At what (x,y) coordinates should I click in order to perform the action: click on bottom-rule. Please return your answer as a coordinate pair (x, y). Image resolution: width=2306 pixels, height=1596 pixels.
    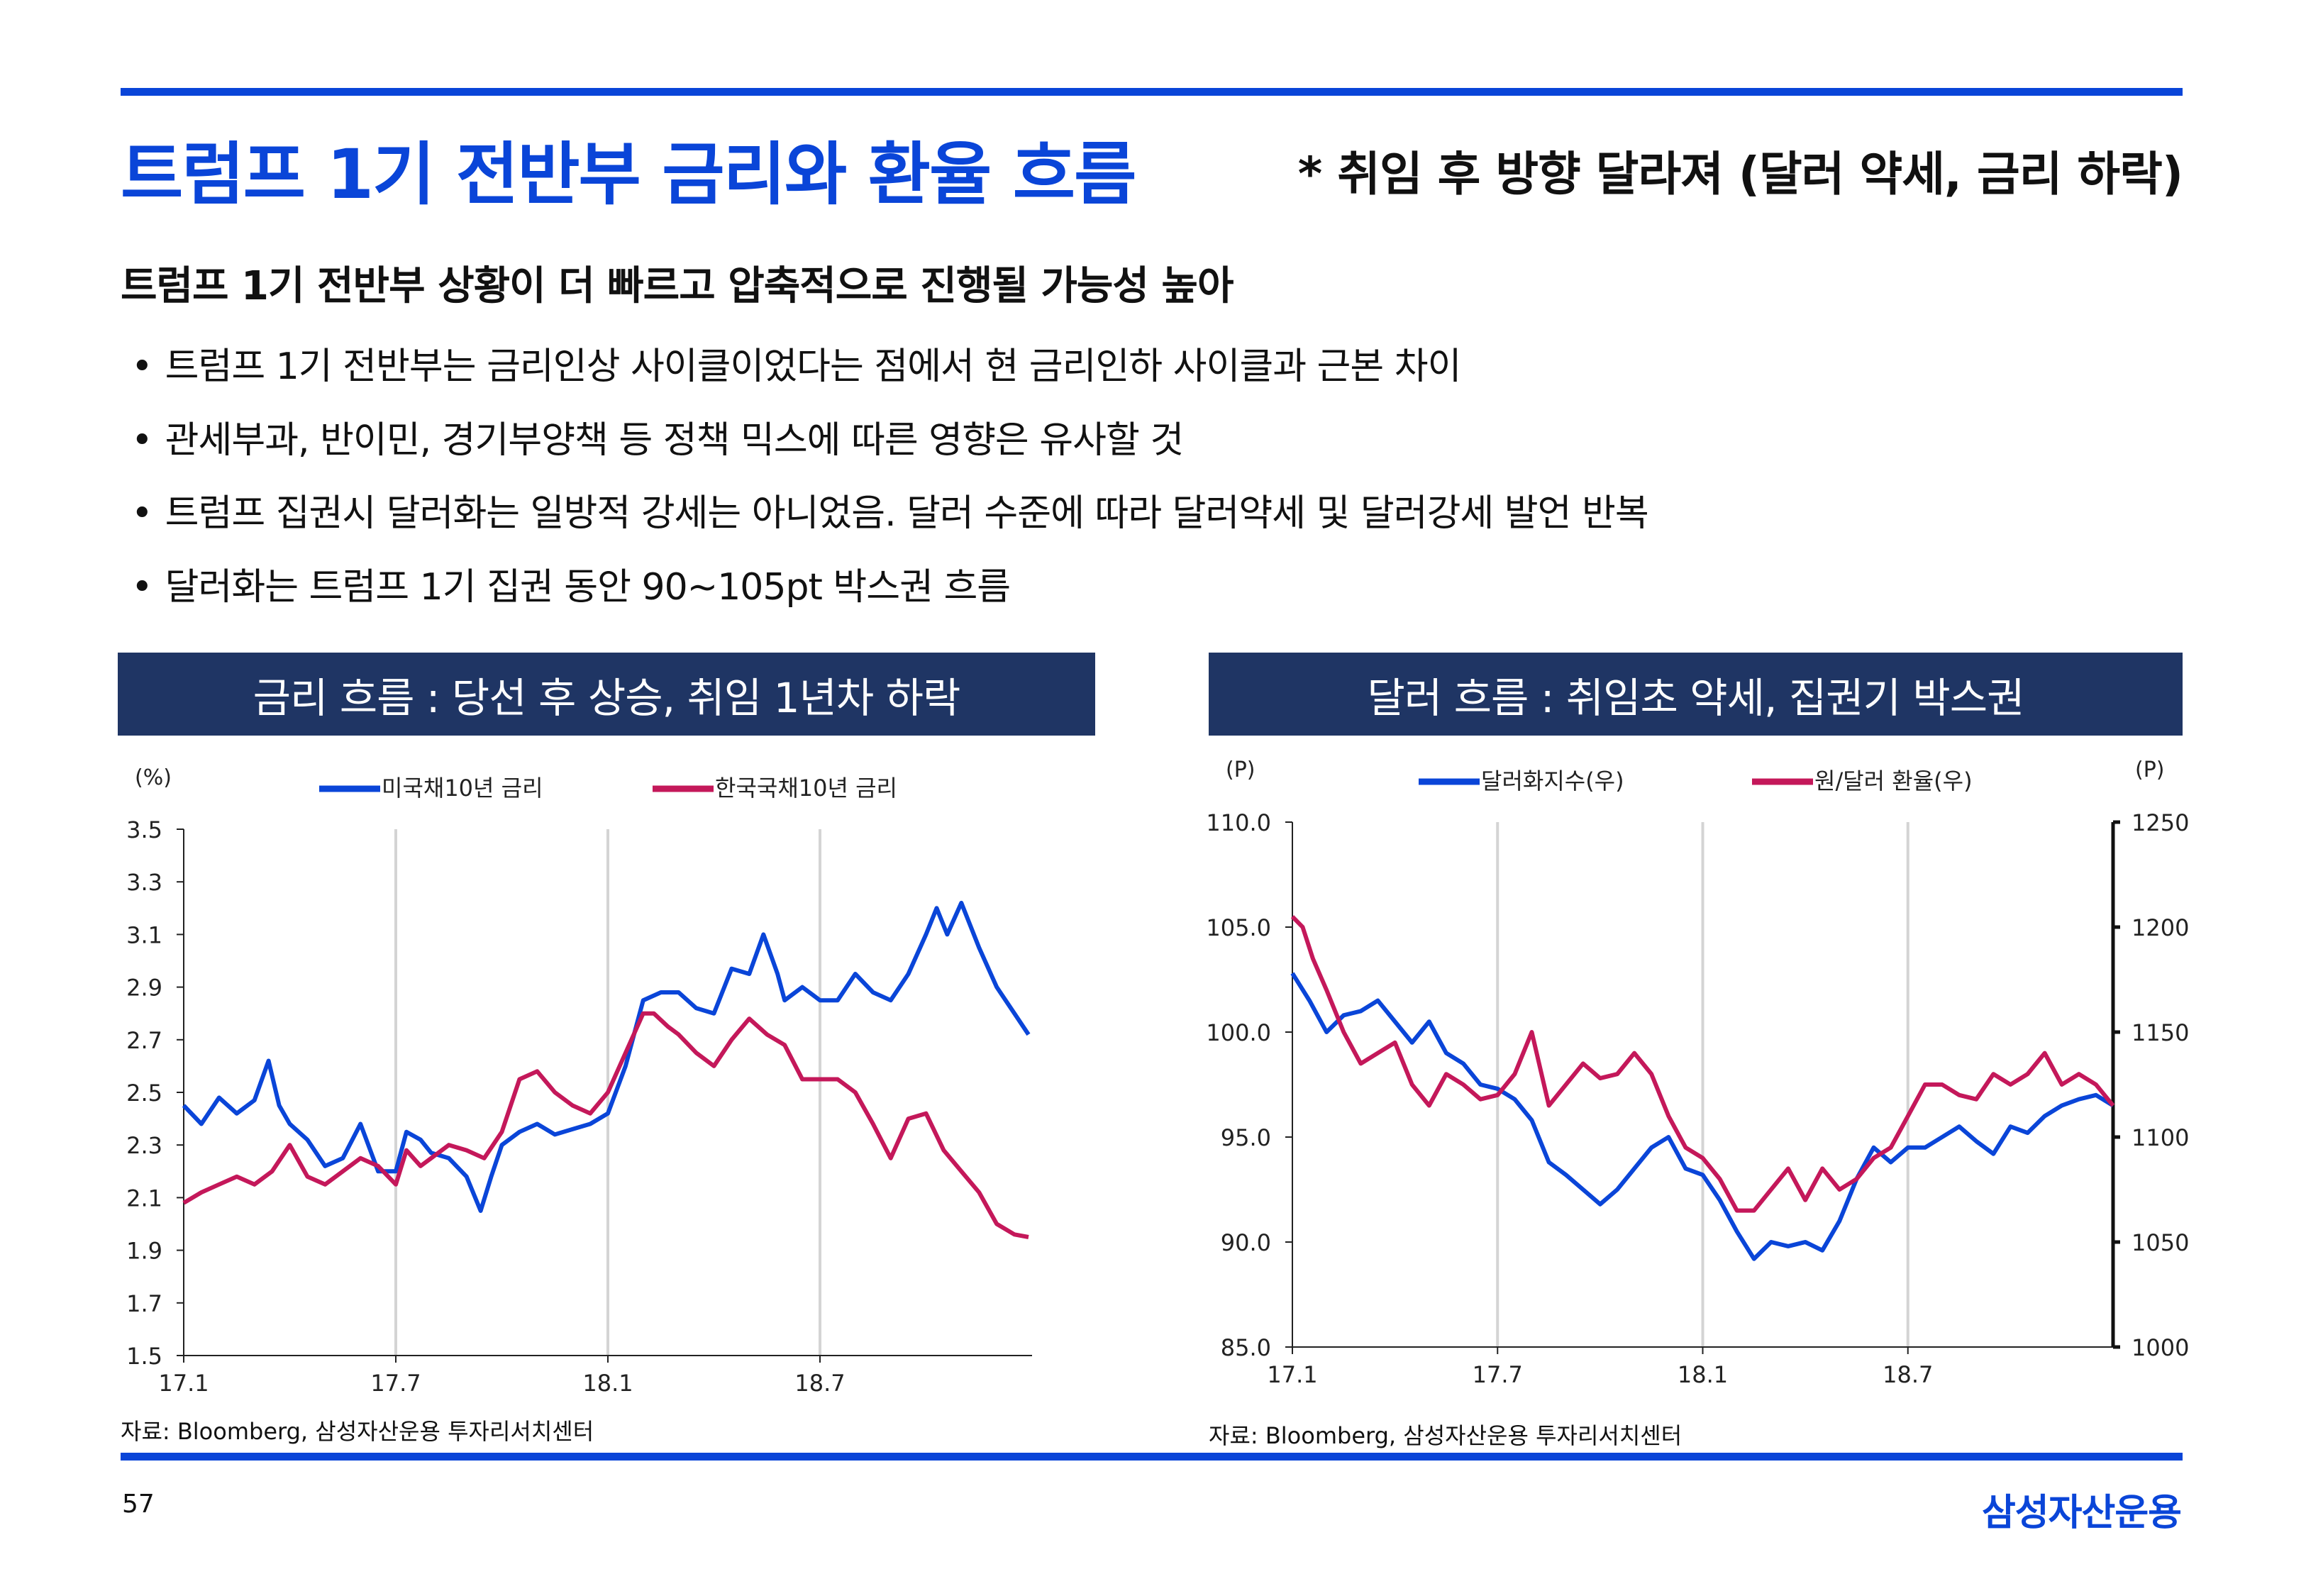
    Looking at the image, I should click on (1152, 1457).